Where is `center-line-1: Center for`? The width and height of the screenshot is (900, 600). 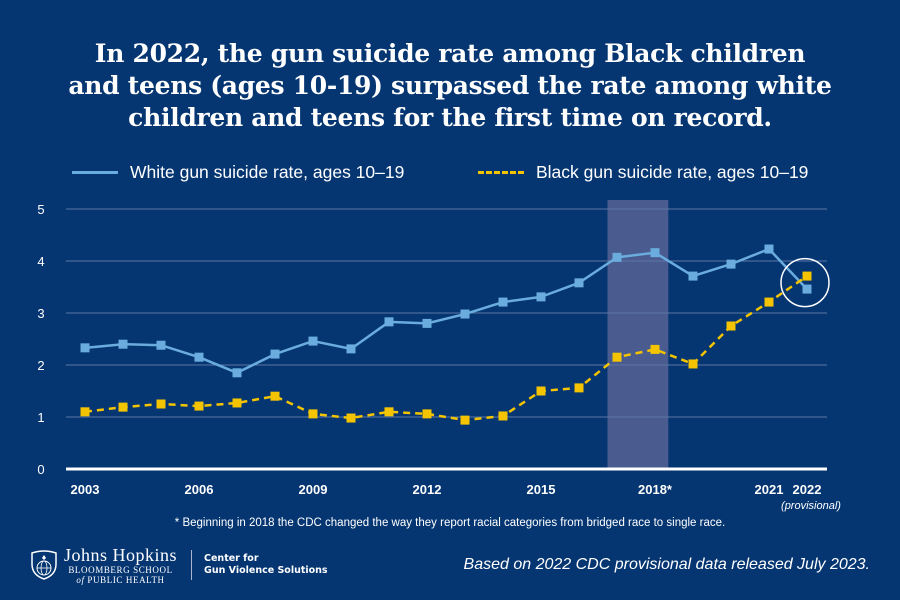
center-line-1: Center for is located at coordinates (231, 558).